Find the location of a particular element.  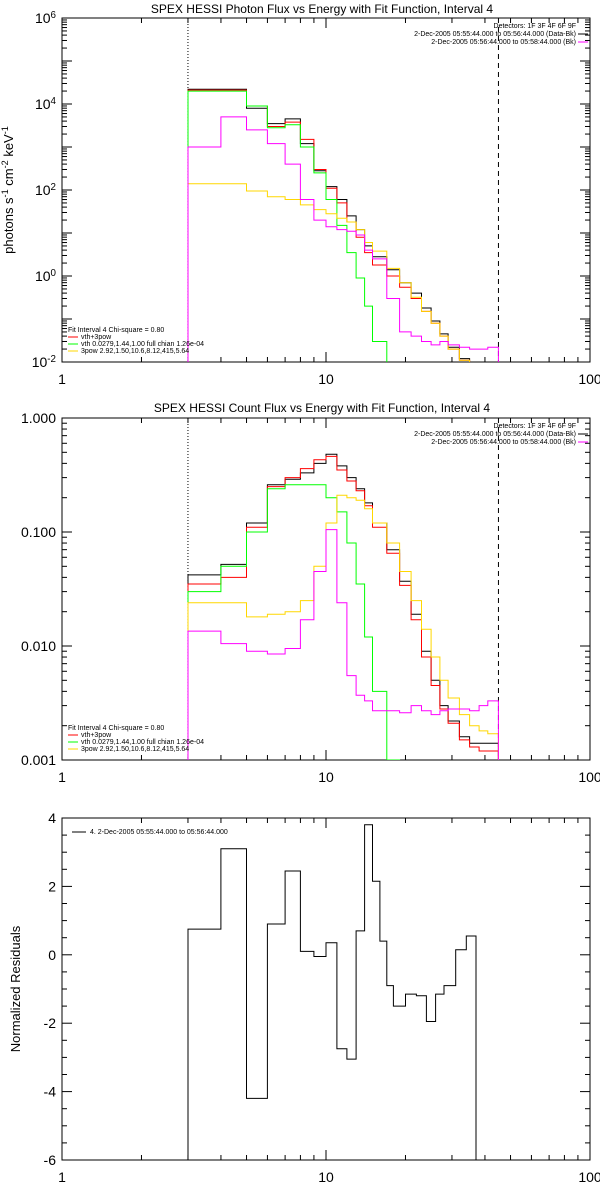

y-tick-label: 10⁴ is located at coordinates (46, 104).